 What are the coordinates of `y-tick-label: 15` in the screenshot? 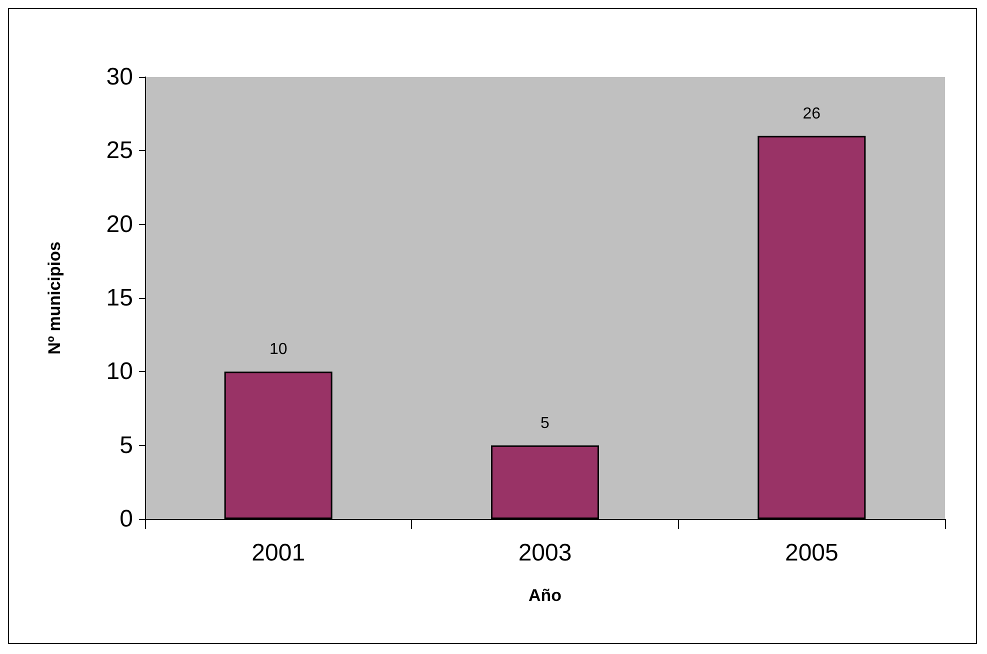 It's located at (119, 298).